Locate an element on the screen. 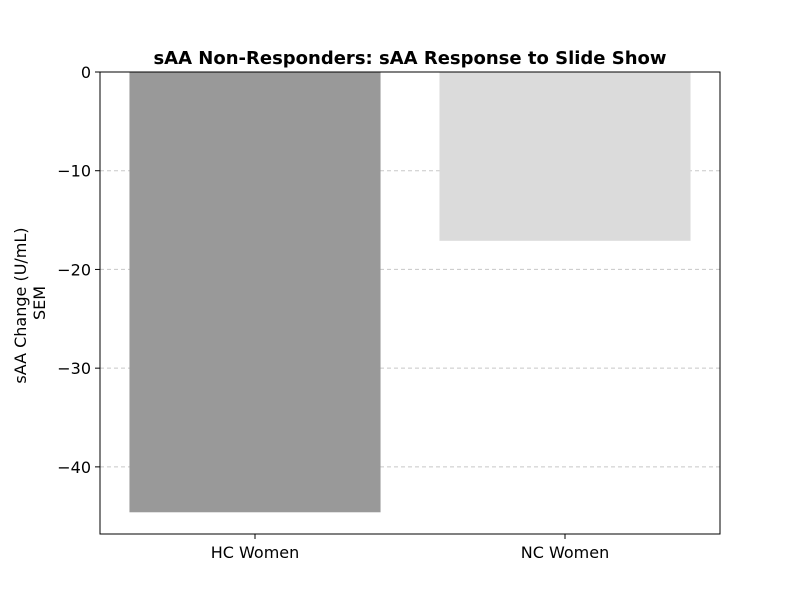  y-tick-label: 0 is located at coordinates (86, 72).